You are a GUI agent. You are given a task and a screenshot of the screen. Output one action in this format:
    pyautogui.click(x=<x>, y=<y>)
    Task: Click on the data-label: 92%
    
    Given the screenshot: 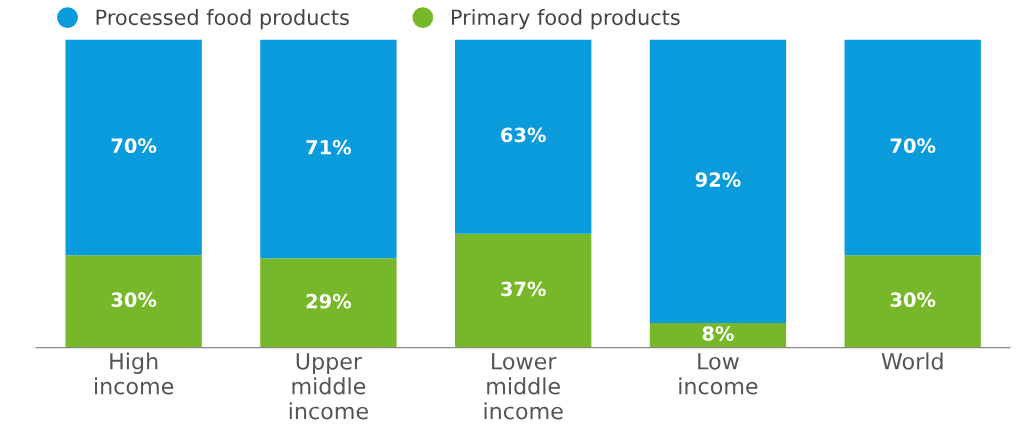 What is the action you would take?
    pyautogui.click(x=718, y=179)
    